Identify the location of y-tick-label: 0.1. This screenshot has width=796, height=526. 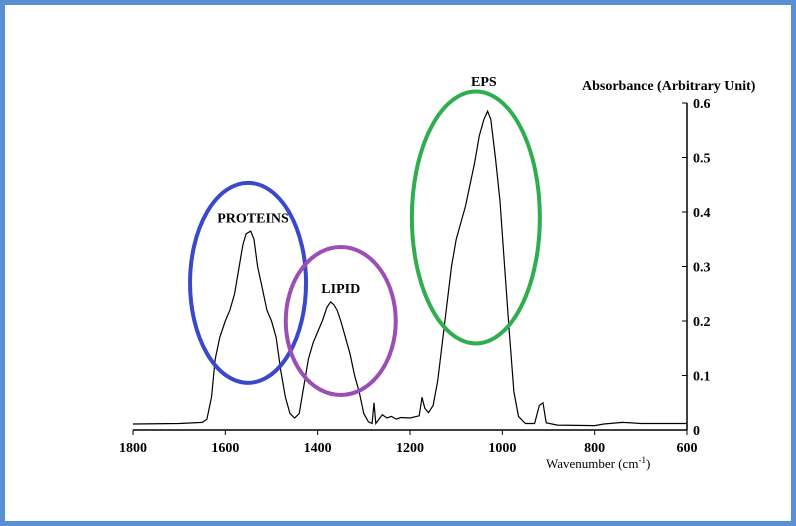
(702, 377).